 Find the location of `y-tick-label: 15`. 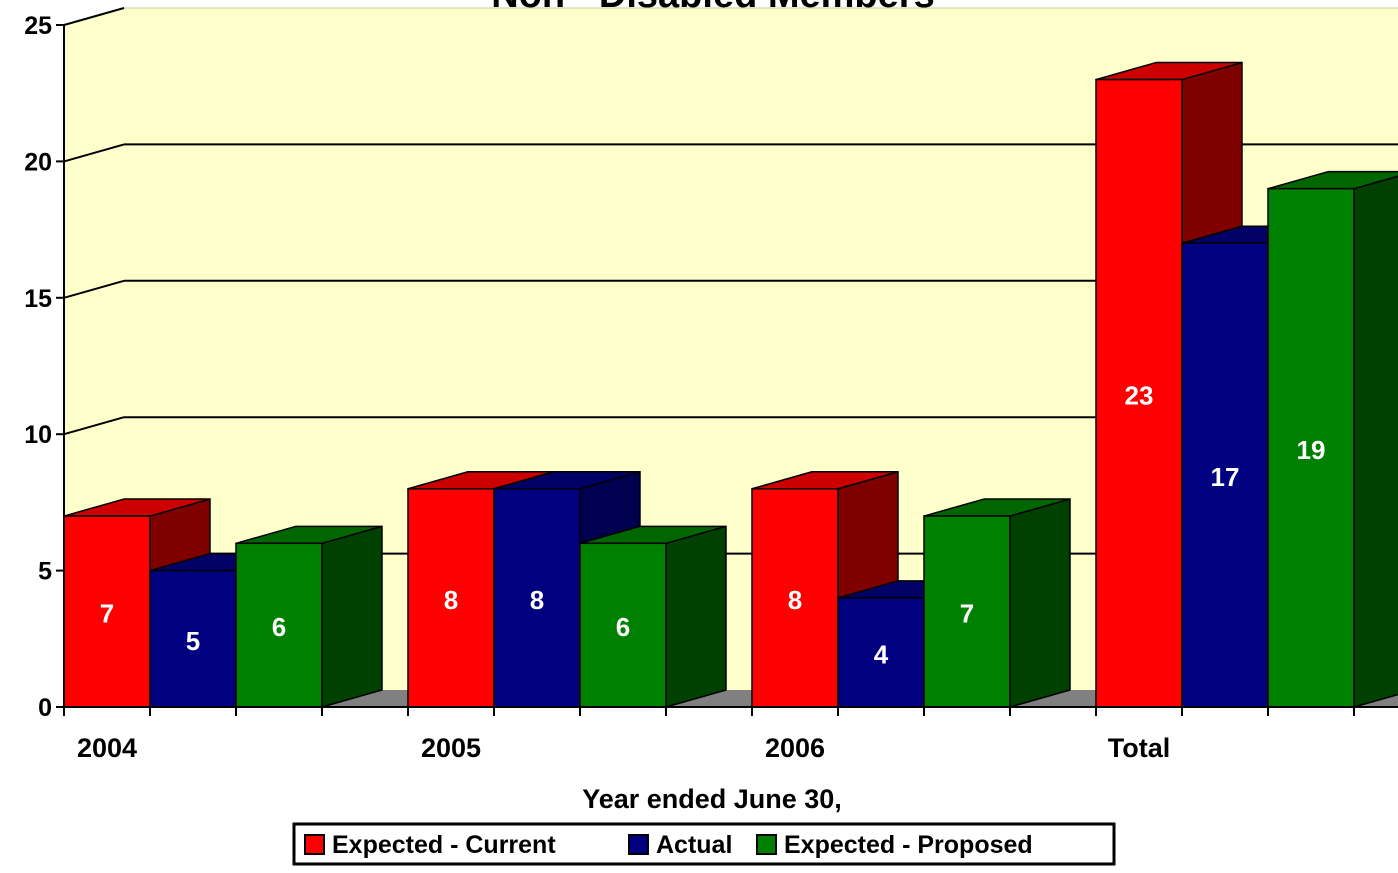

y-tick-label: 15 is located at coordinates (38, 299).